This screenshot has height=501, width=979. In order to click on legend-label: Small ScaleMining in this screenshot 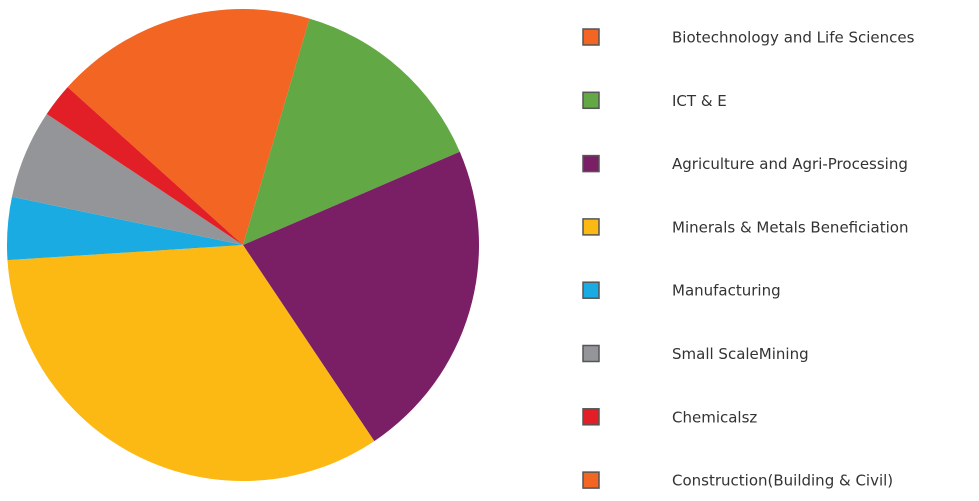, I will do `click(740, 354)`.